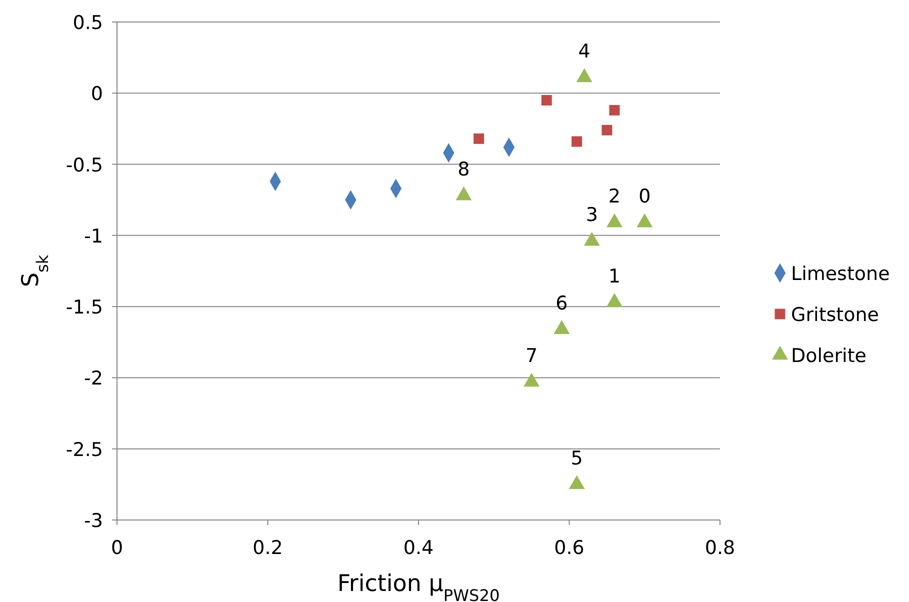 The image size is (909, 602). What do you see at coordinates (93, 379) in the screenshot?
I see `y-tick-label: -2` at bounding box center [93, 379].